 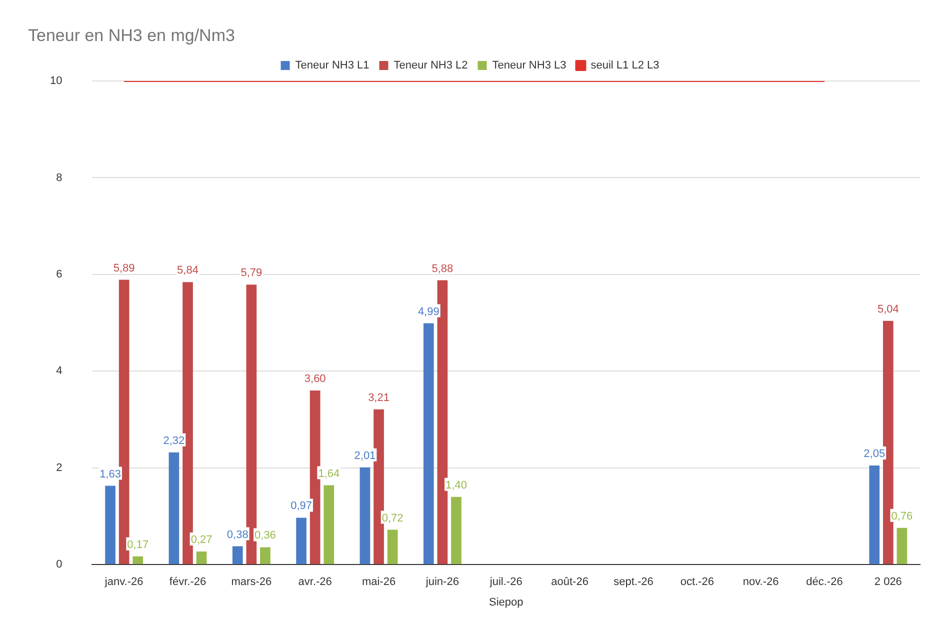 I want to click on data-label: 1,40, so click(x=456, y=485).